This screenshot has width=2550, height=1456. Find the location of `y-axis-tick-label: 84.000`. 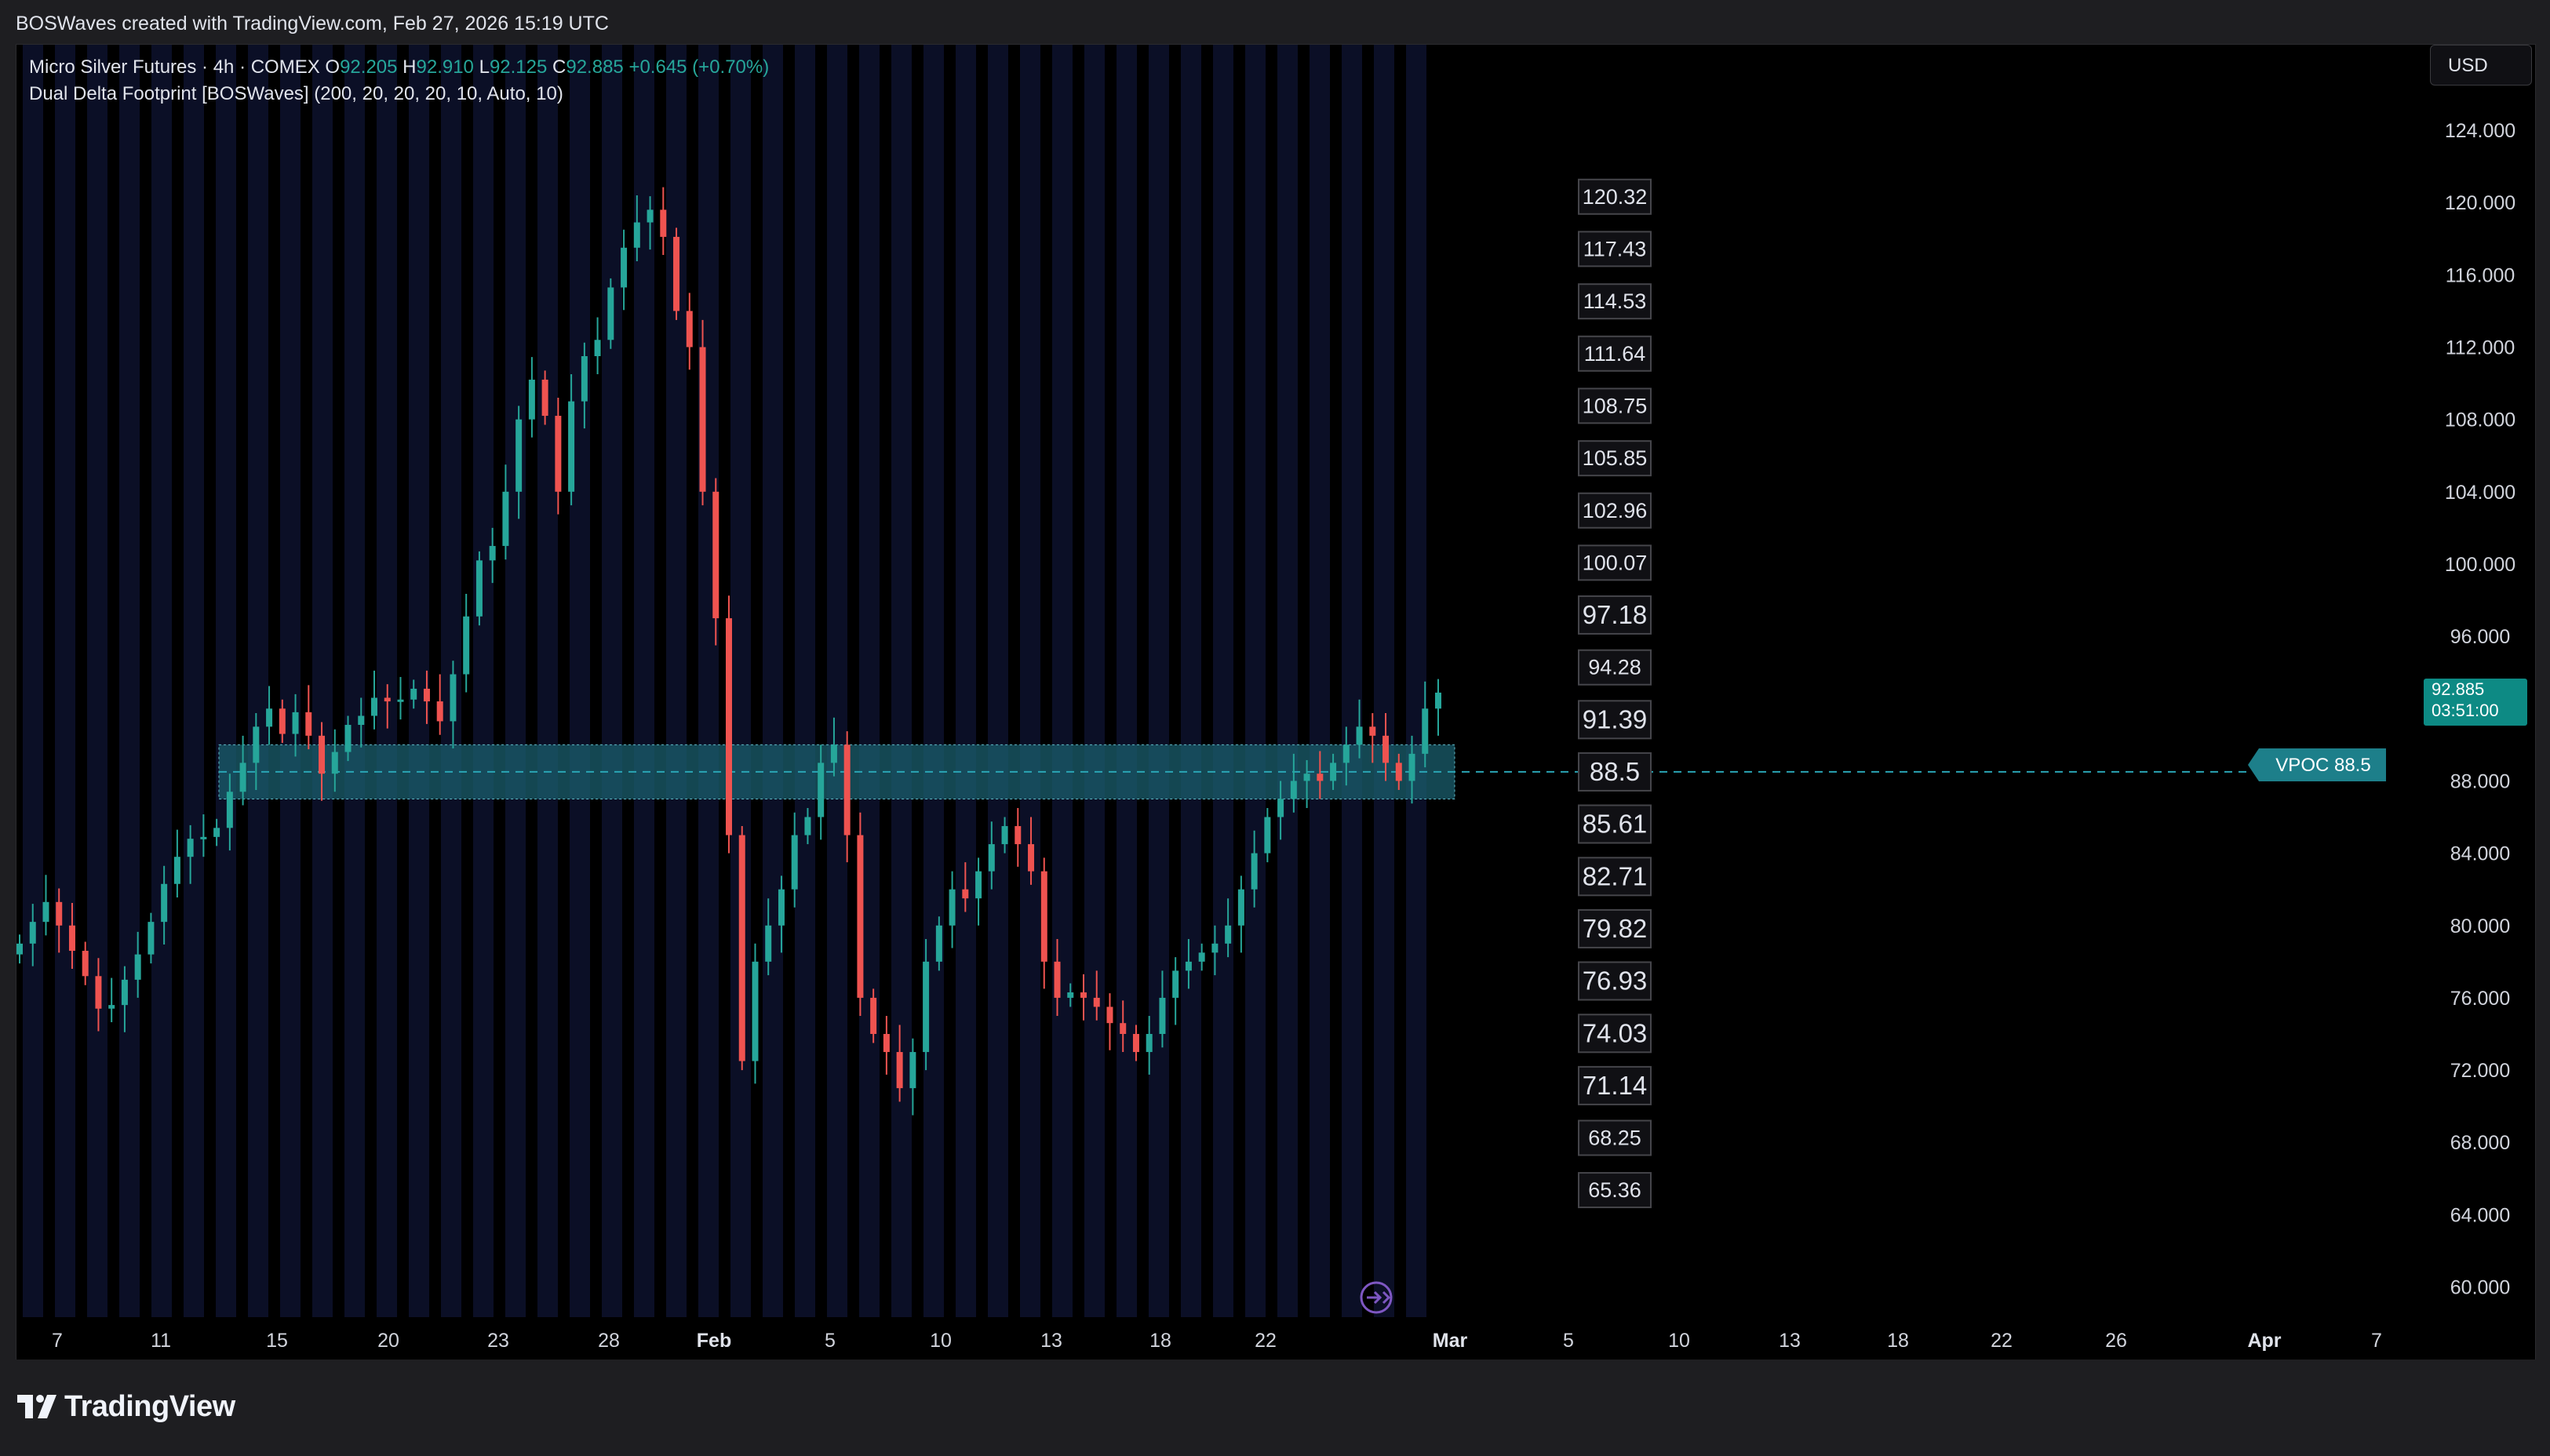

y-axis-tick-label: 84.000 is located at coordinates (2480, 854).